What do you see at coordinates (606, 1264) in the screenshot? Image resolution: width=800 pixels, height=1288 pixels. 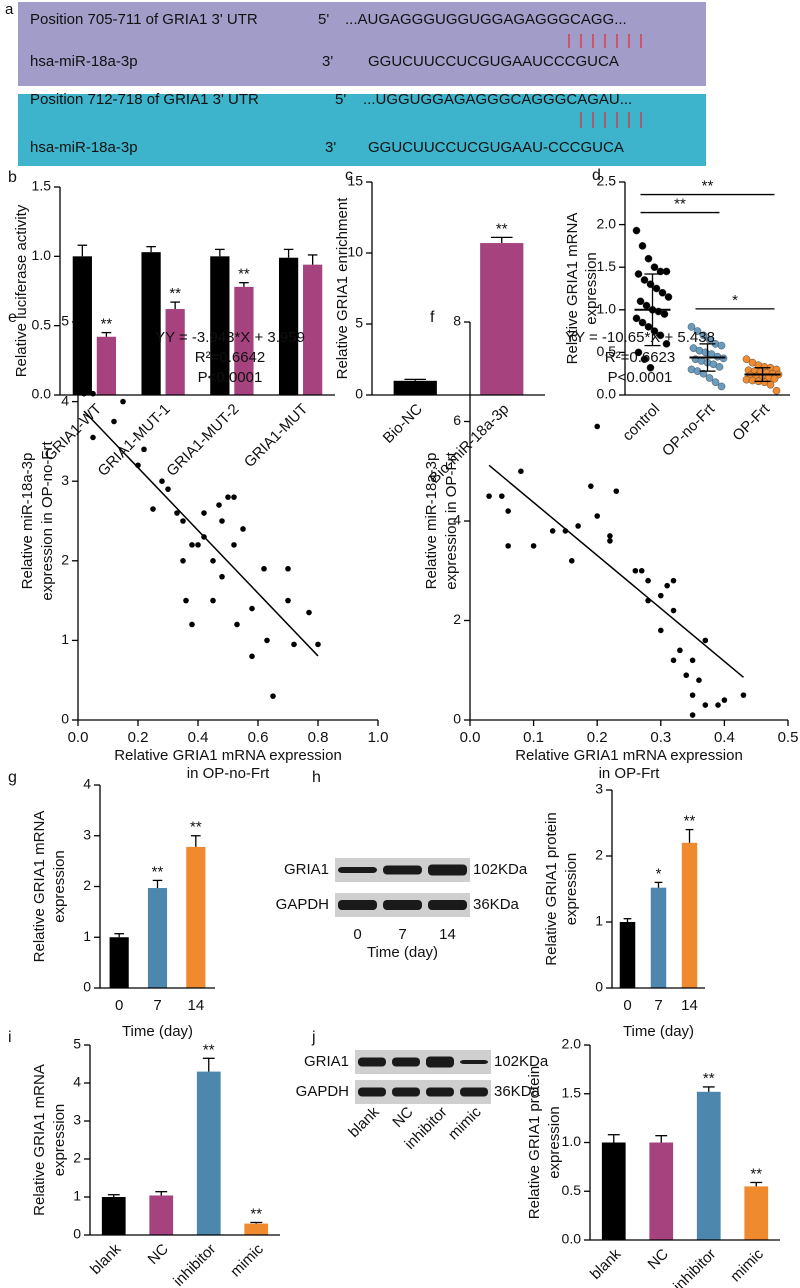 I see `x-tick-label: blank` at bounding box center [606, 1264].